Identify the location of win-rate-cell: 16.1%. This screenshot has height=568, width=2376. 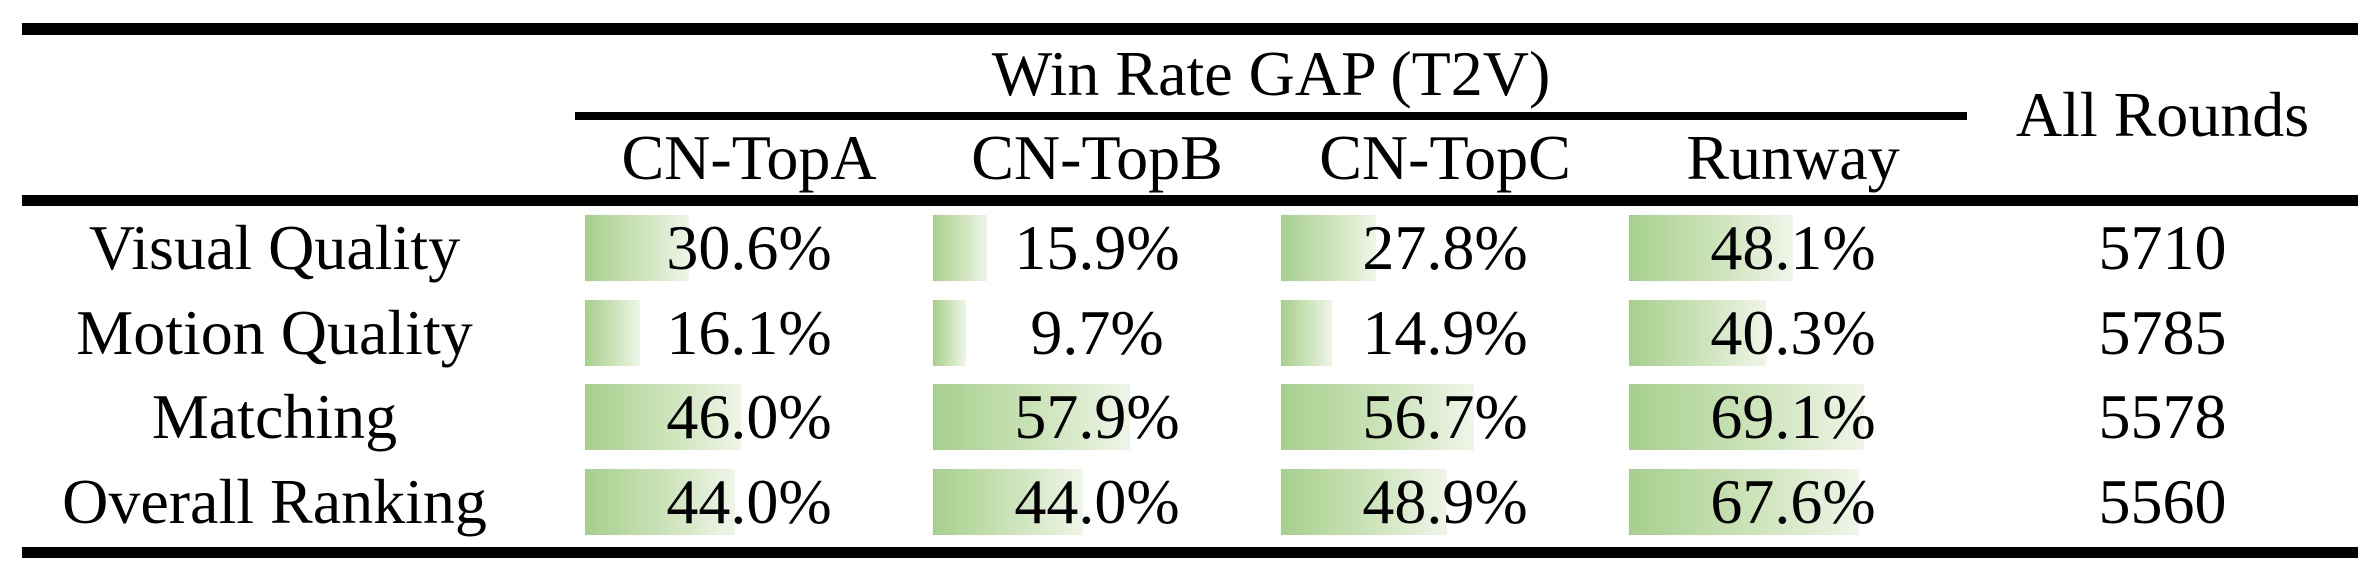
(749, 333).